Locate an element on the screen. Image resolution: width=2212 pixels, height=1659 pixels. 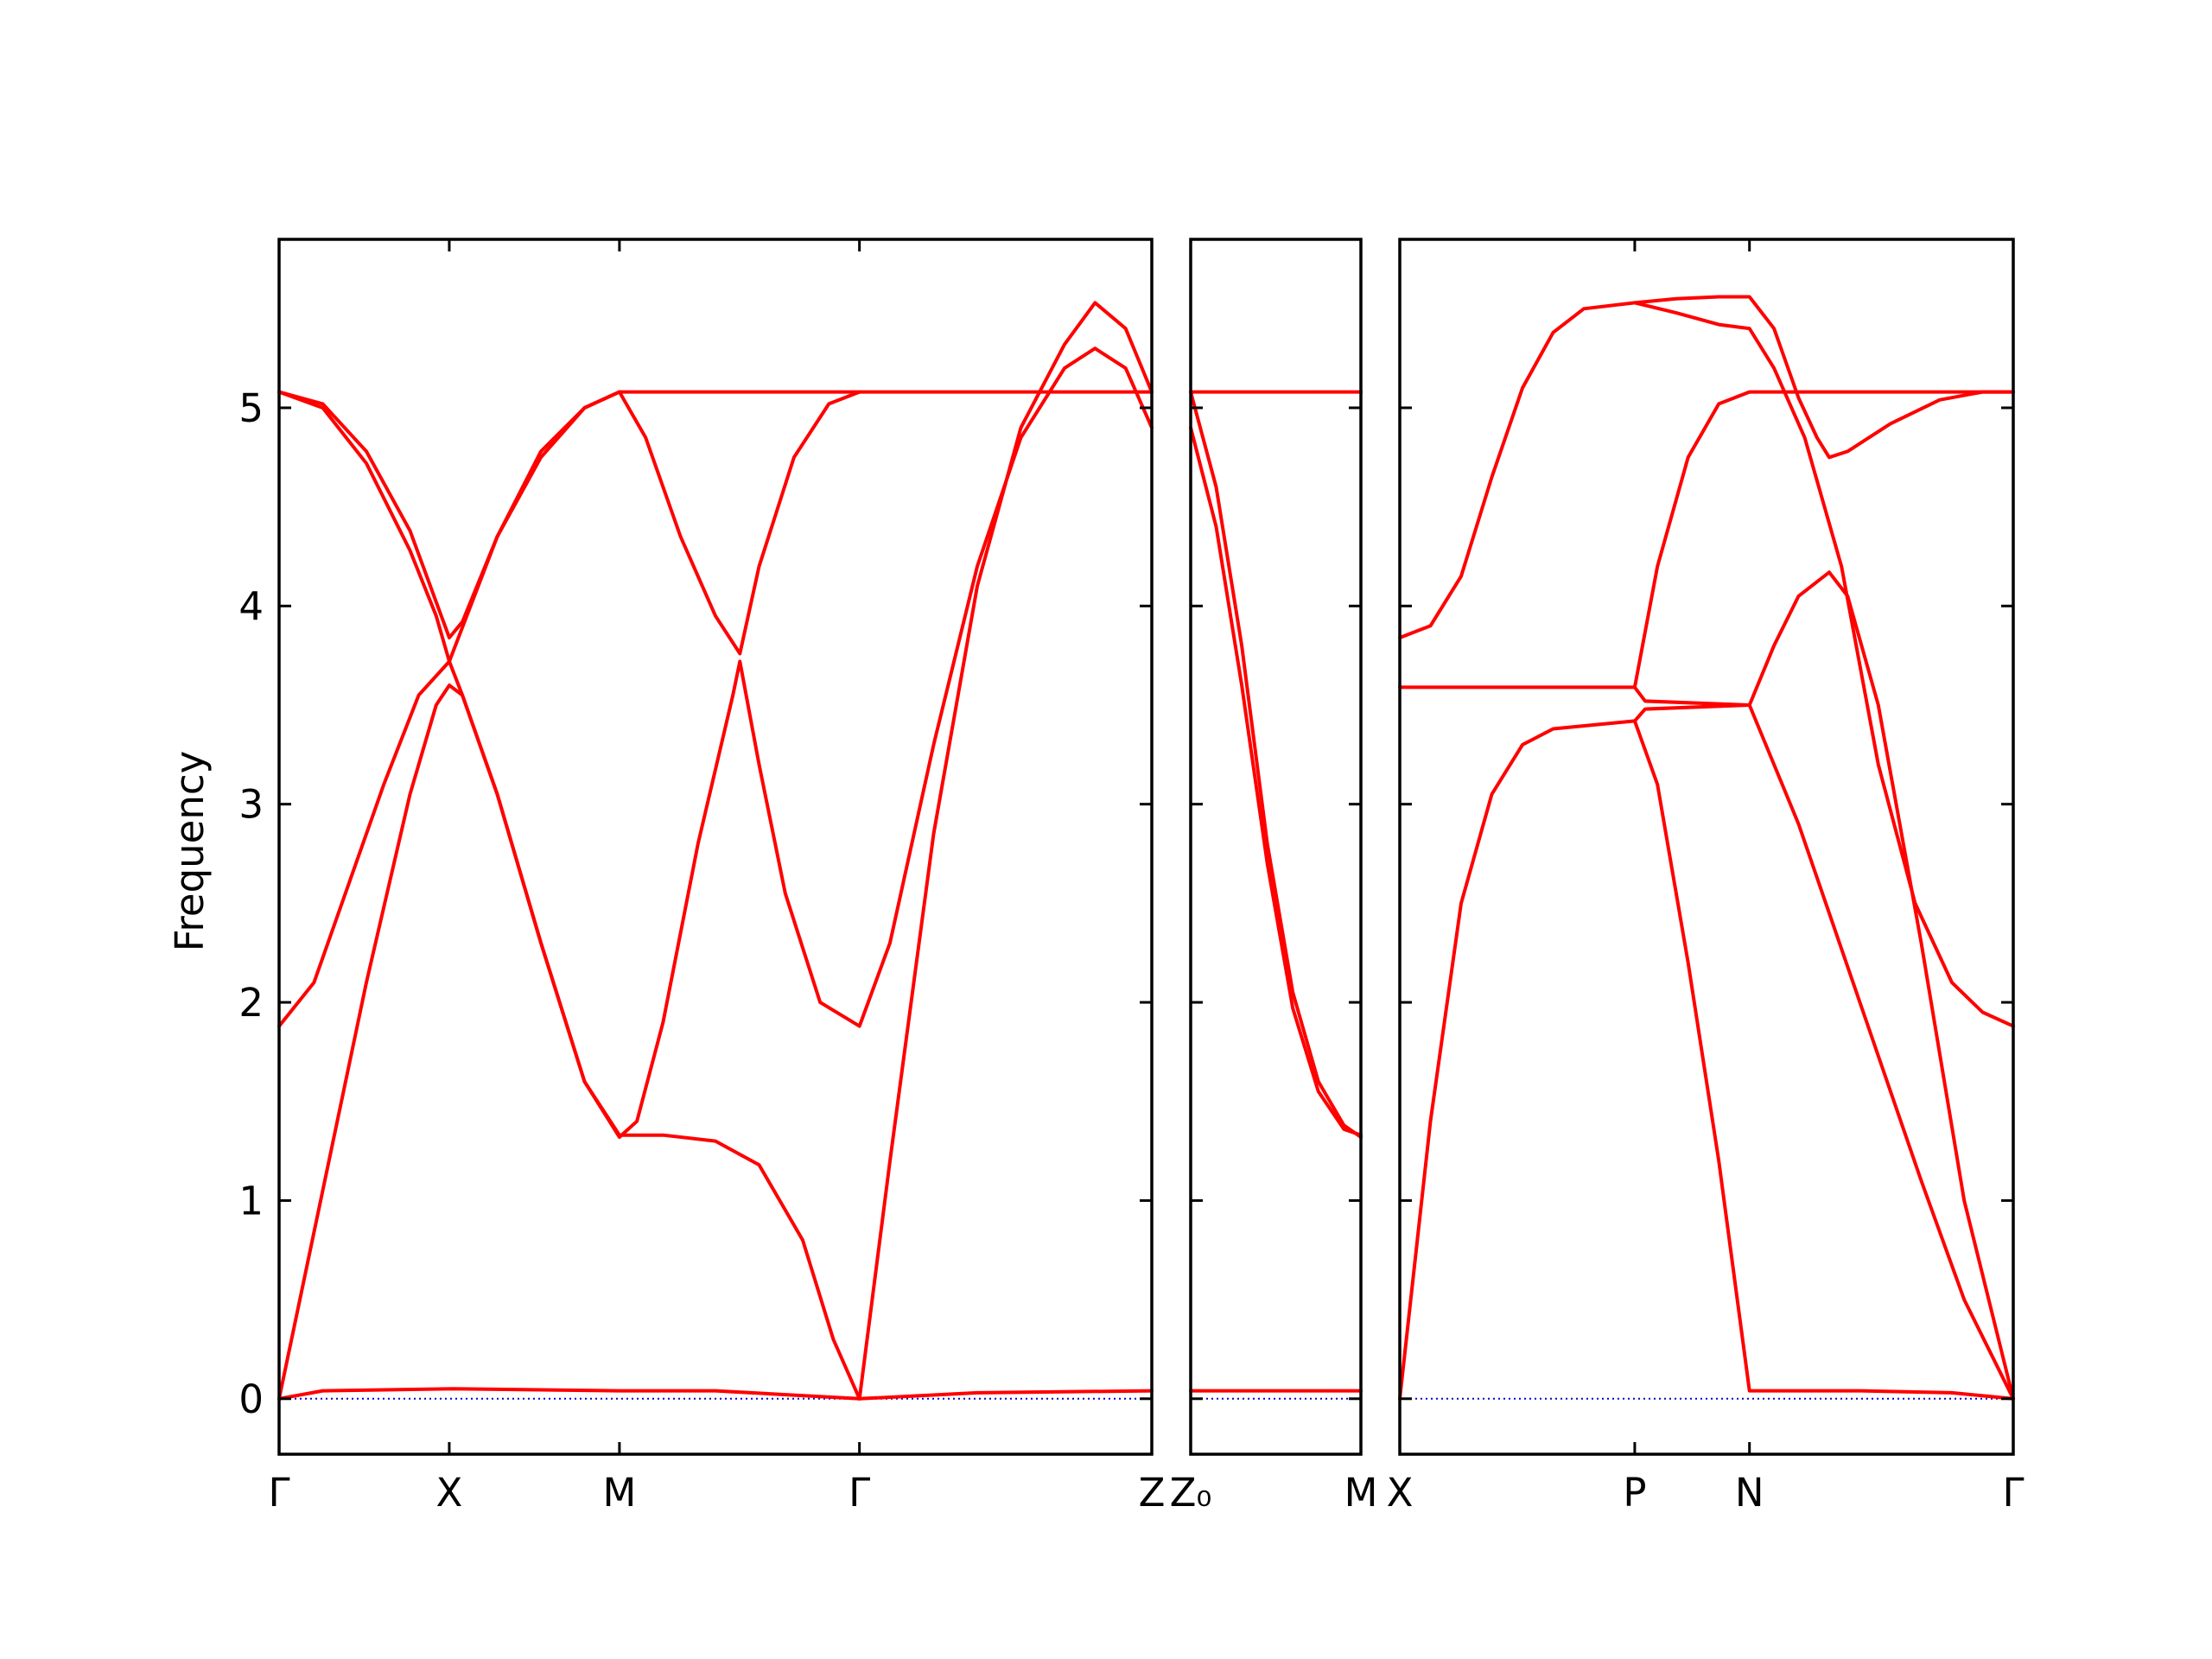
x-tick-label: P is located at coordinates (1634, 1493).